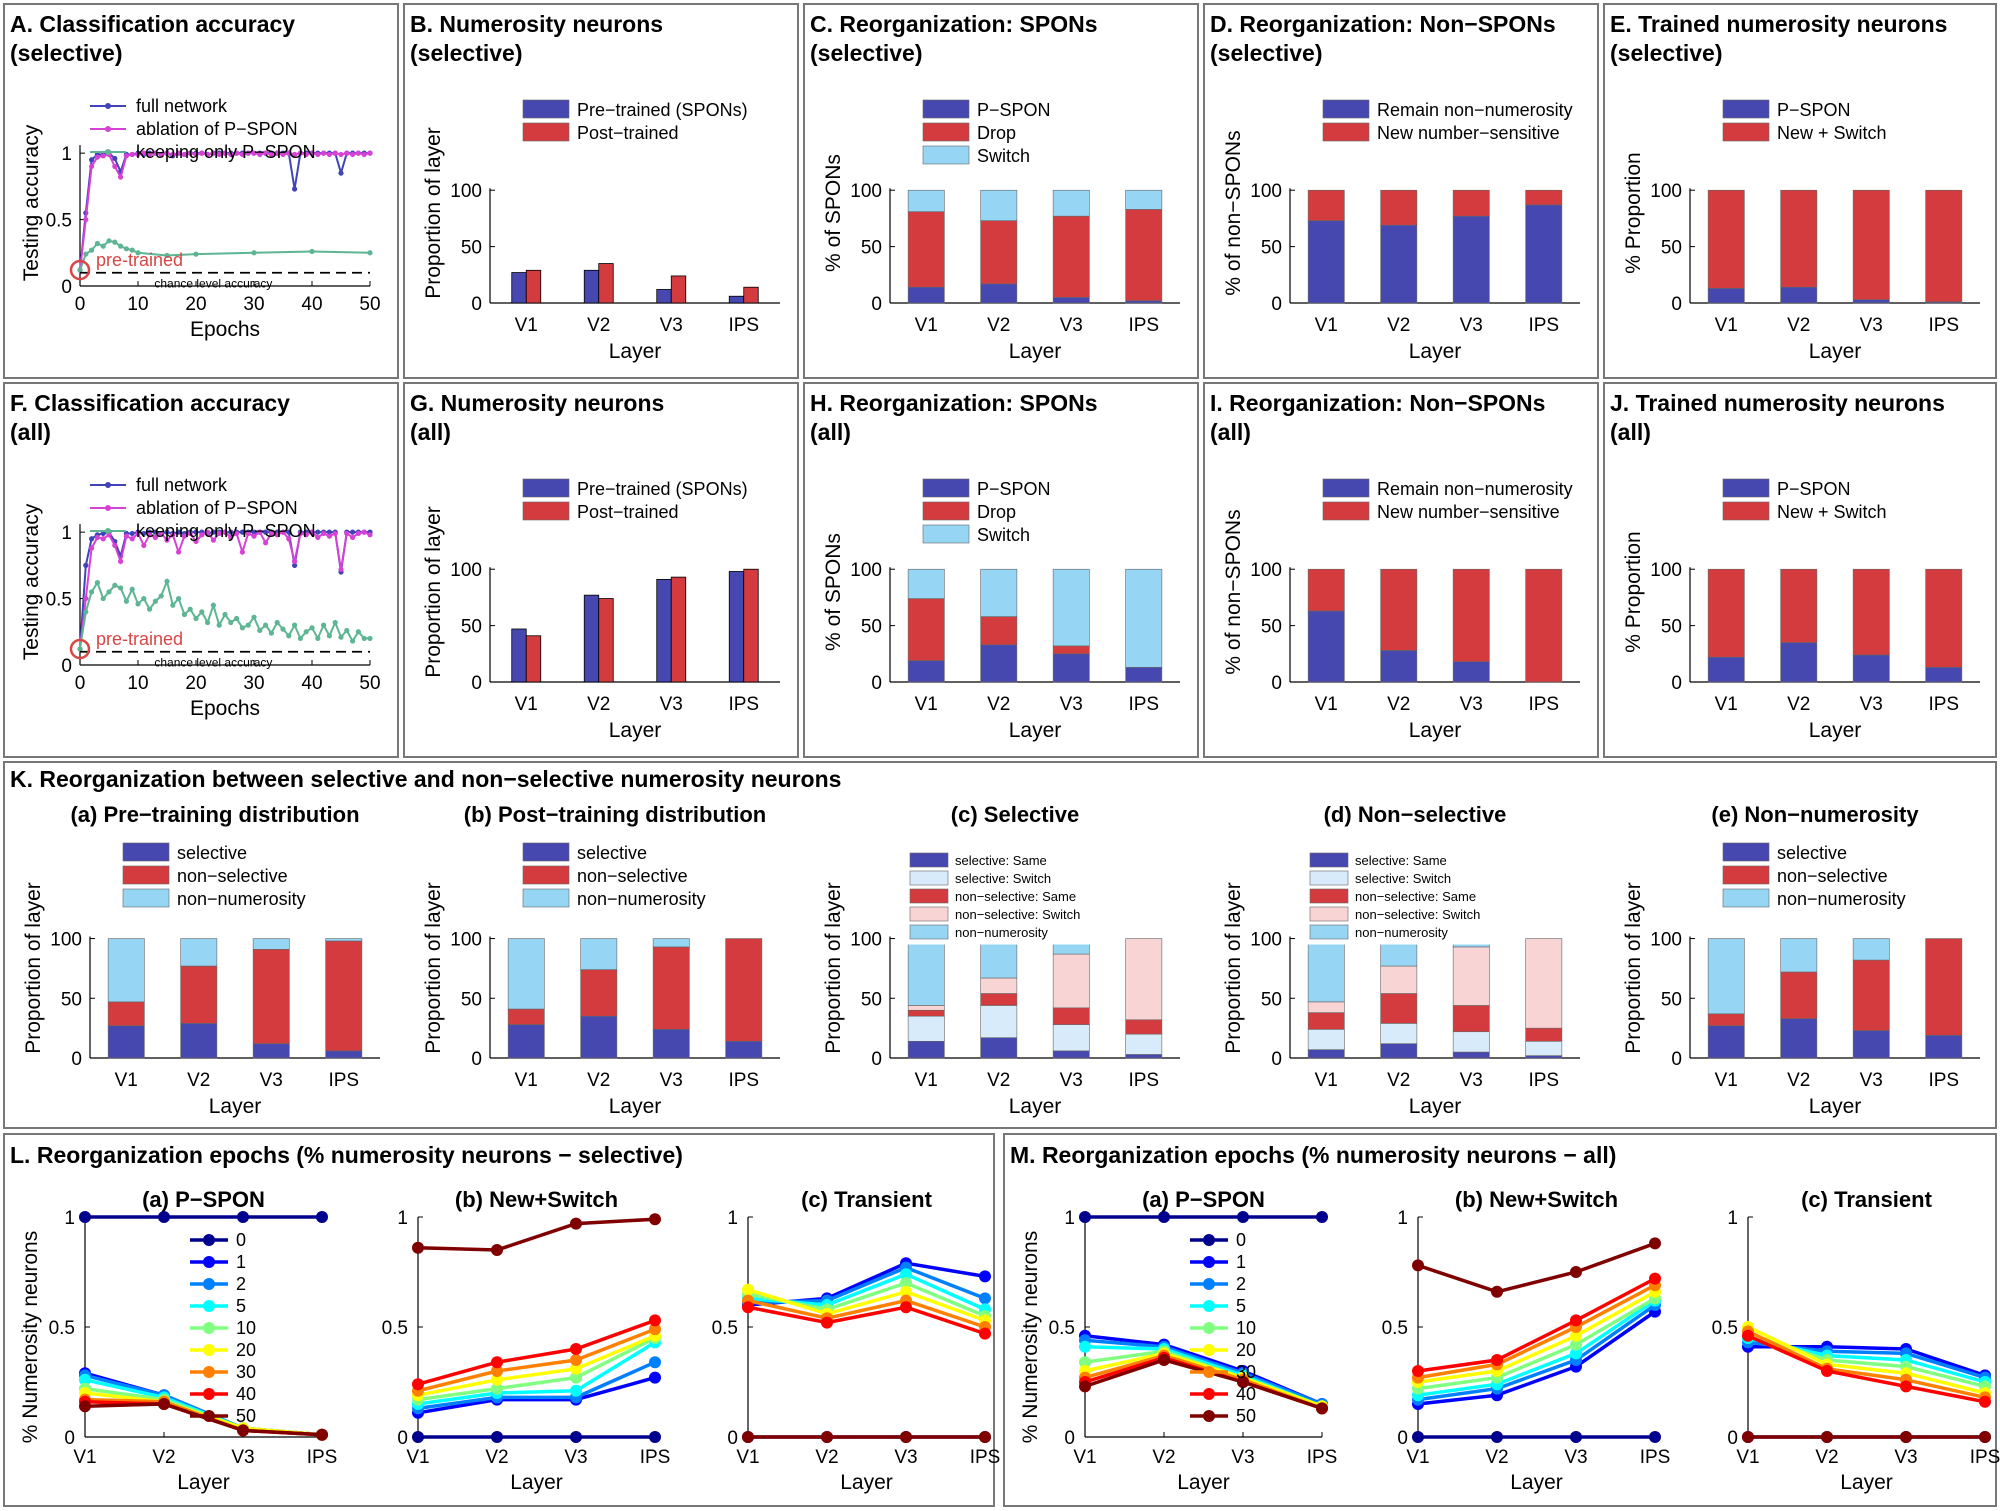 The image size is (2000, 1511). What do you see at coordinates (201, 570) in the screenshot?
I see `frame-F` at bounding box center [201, 570].